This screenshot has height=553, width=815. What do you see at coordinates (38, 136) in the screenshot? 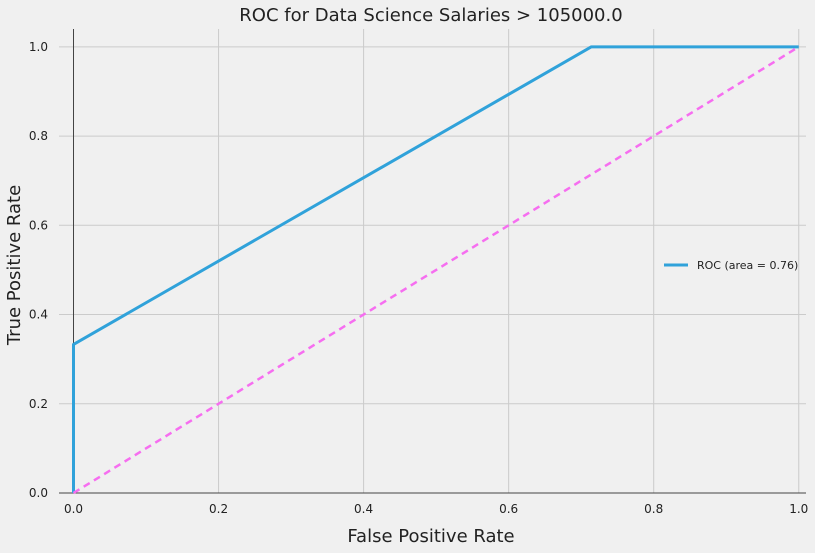
I see `y-tick-label: 0.8` at bounding box center [38, 136].